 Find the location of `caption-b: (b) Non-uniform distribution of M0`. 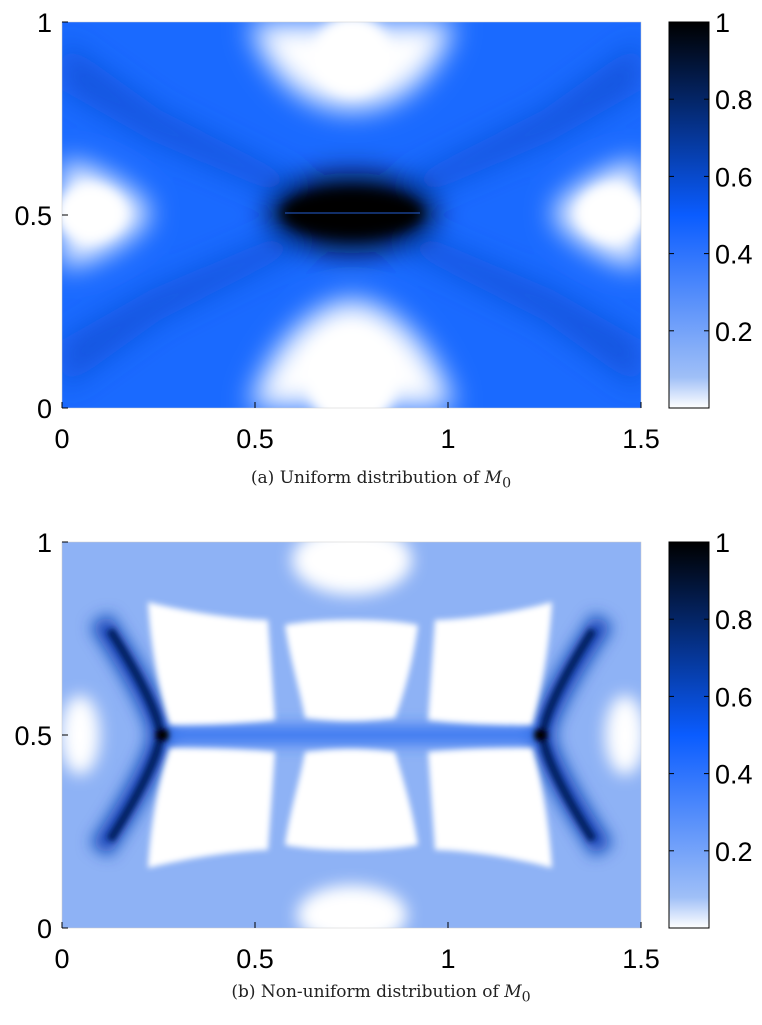

caption-b: (b) Non-uniform distribution of M0 is located at coordinates (381, 993).